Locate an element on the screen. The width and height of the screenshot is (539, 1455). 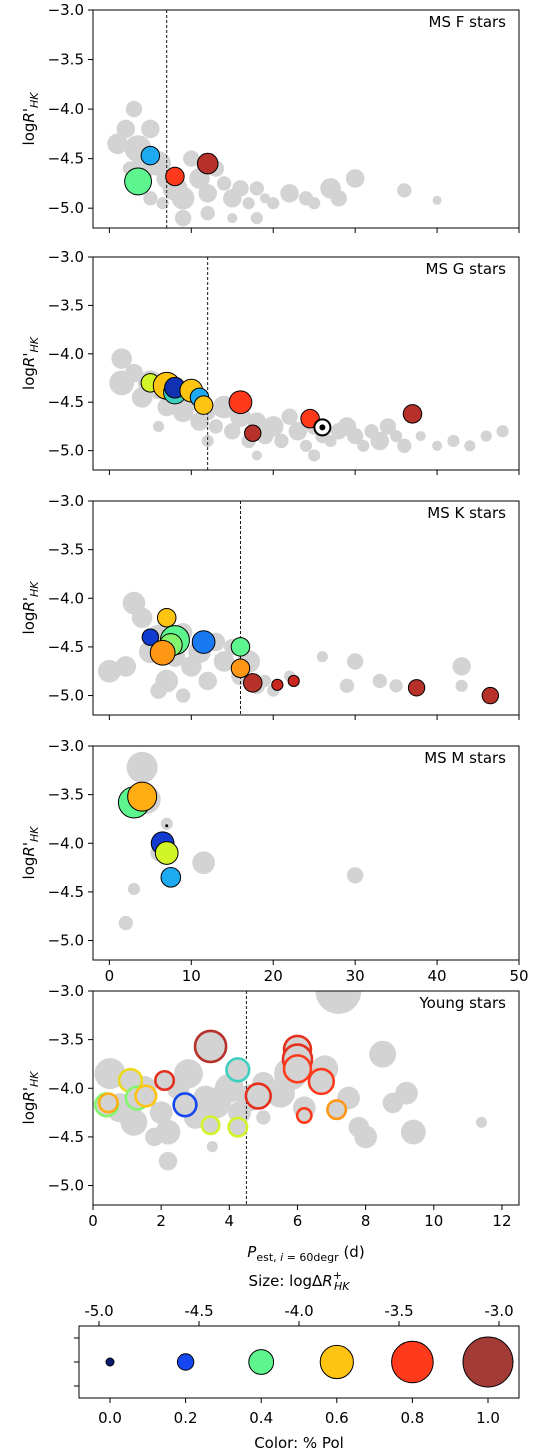
x-tick-label: 2 is located at coordinates (161, 1221).